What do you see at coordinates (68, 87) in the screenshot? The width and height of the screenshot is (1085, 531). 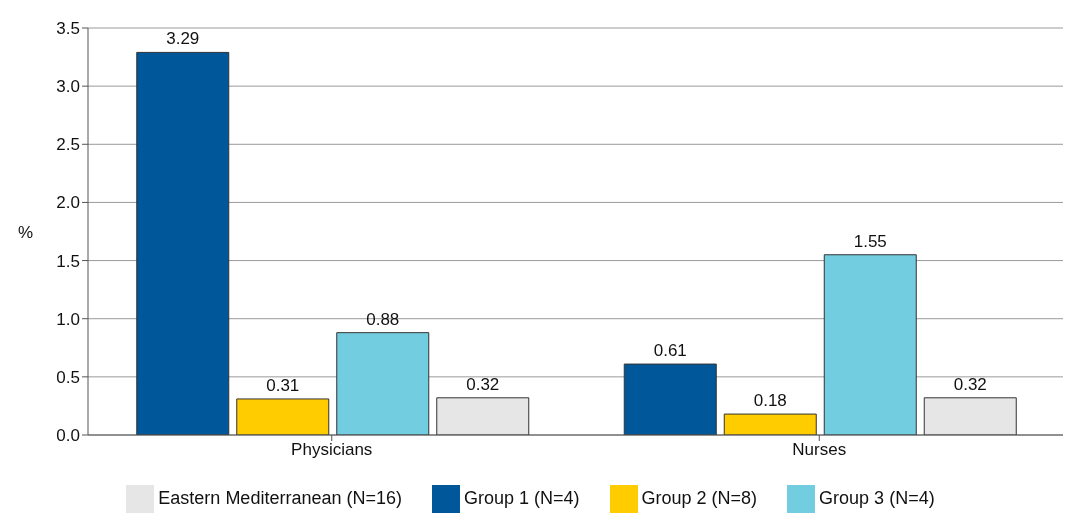 I see `y-tick-label: 3.0` at bounding box center [68, 87].